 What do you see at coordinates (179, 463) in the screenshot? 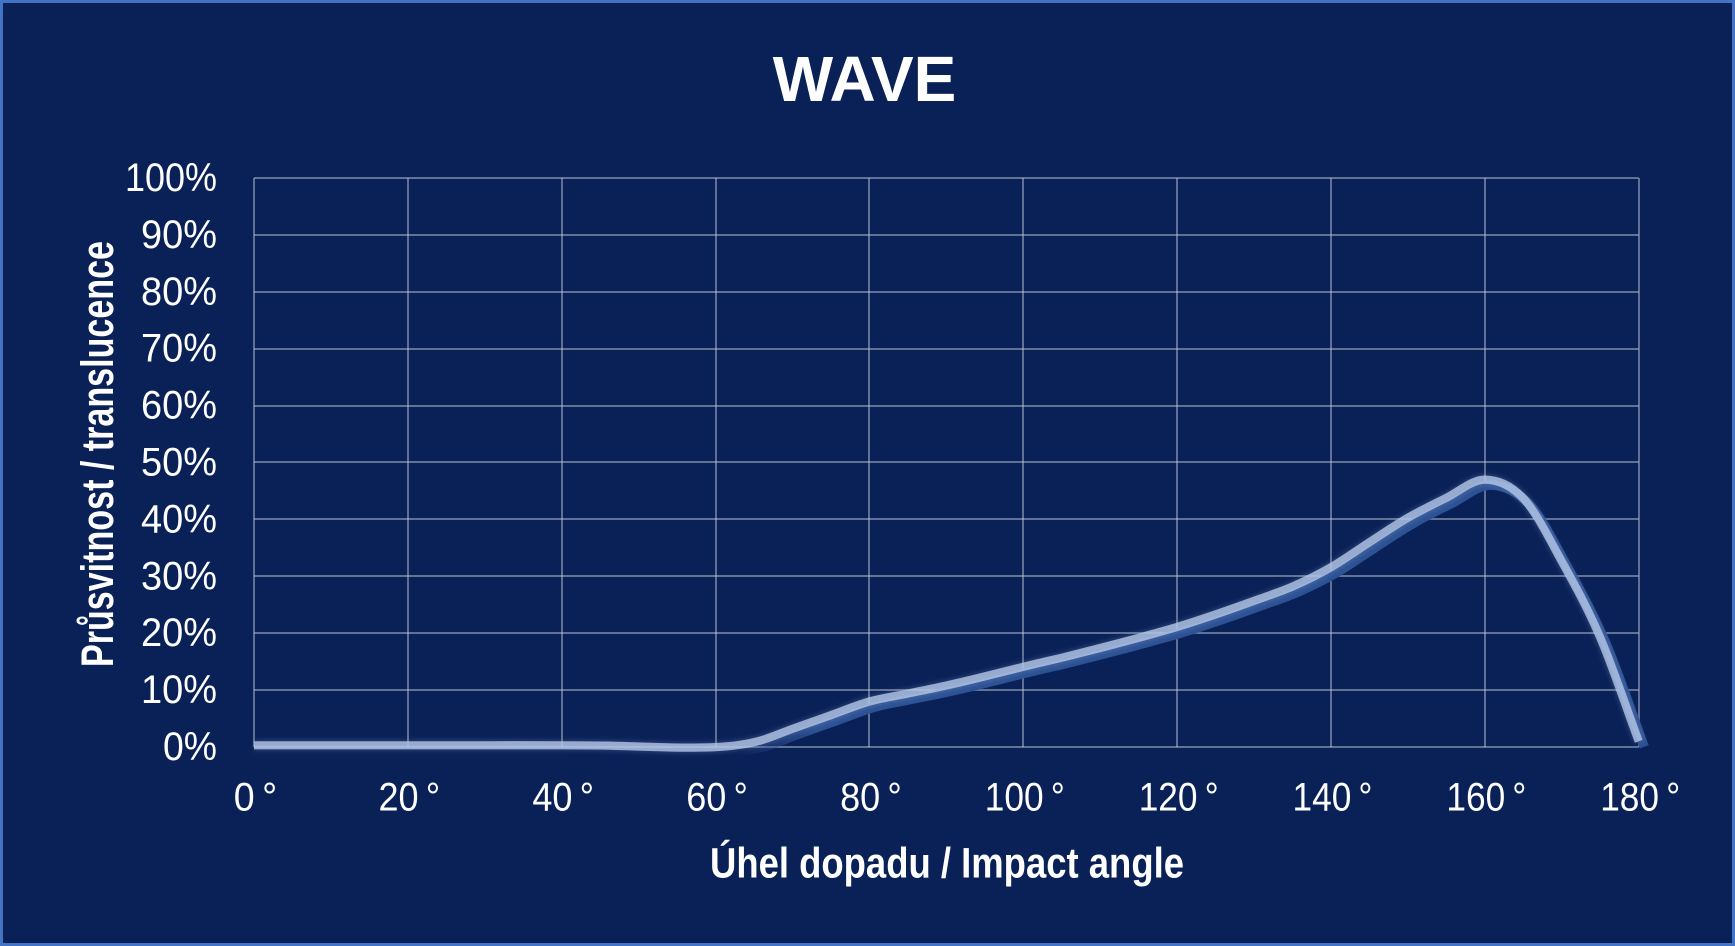
I see `svg-text: 50%` at bounding box center [179, 463].